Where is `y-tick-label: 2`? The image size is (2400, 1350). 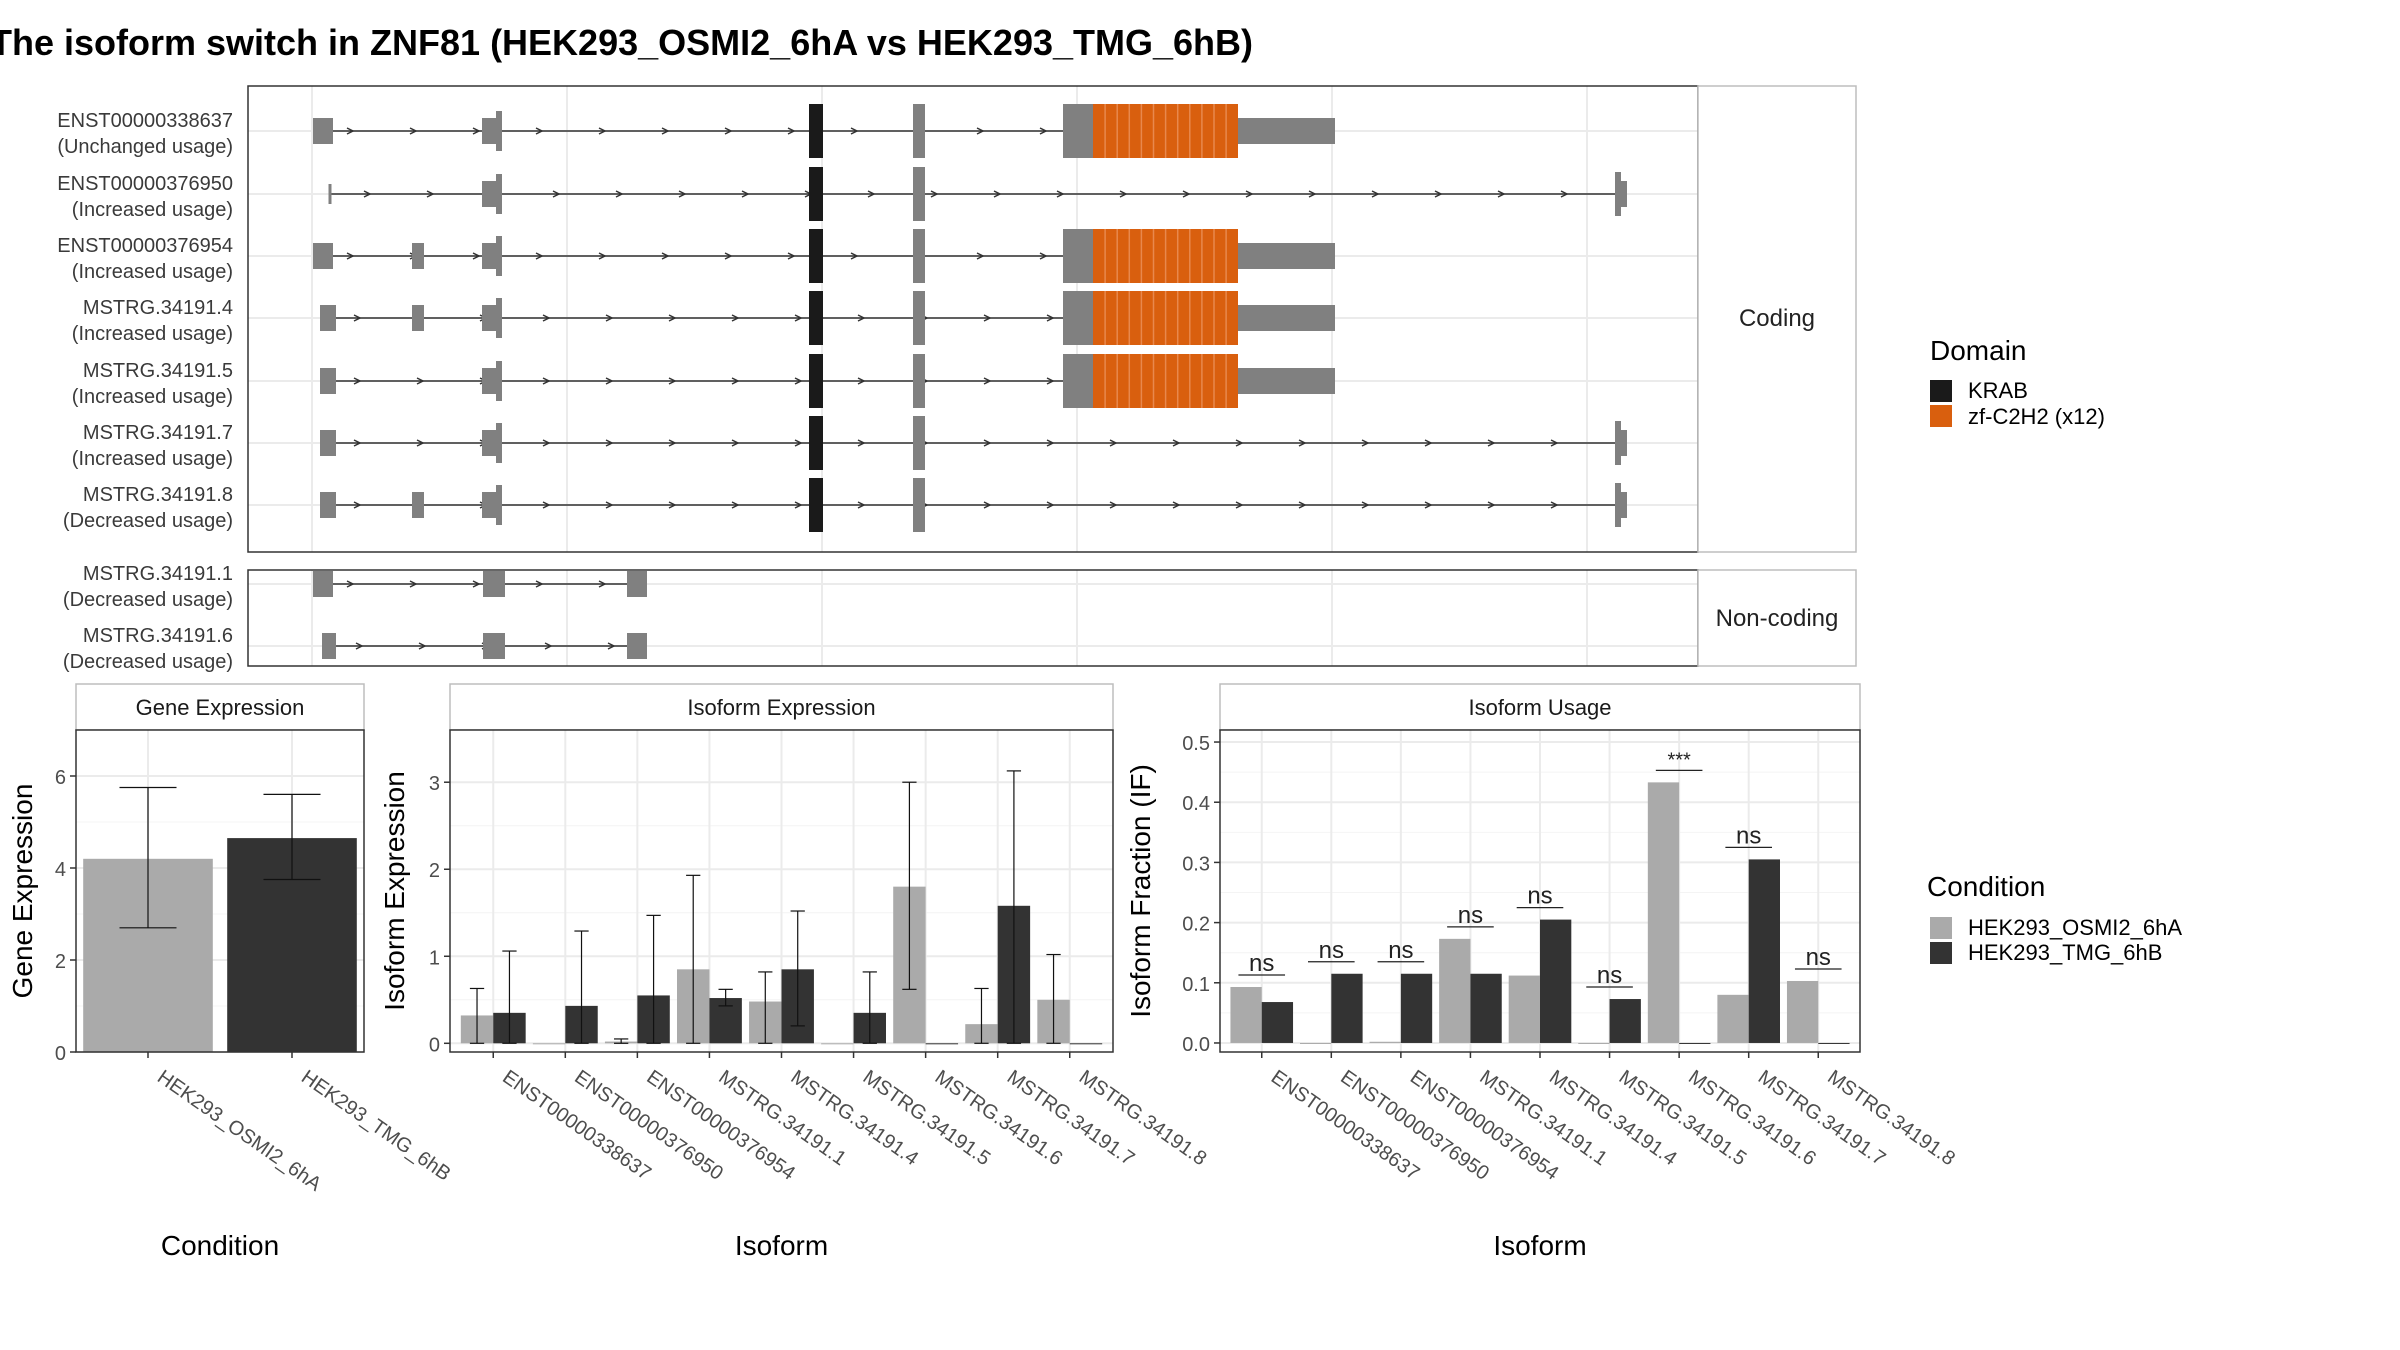 y-tick-label: 2 is located at coordinates (60, 962).